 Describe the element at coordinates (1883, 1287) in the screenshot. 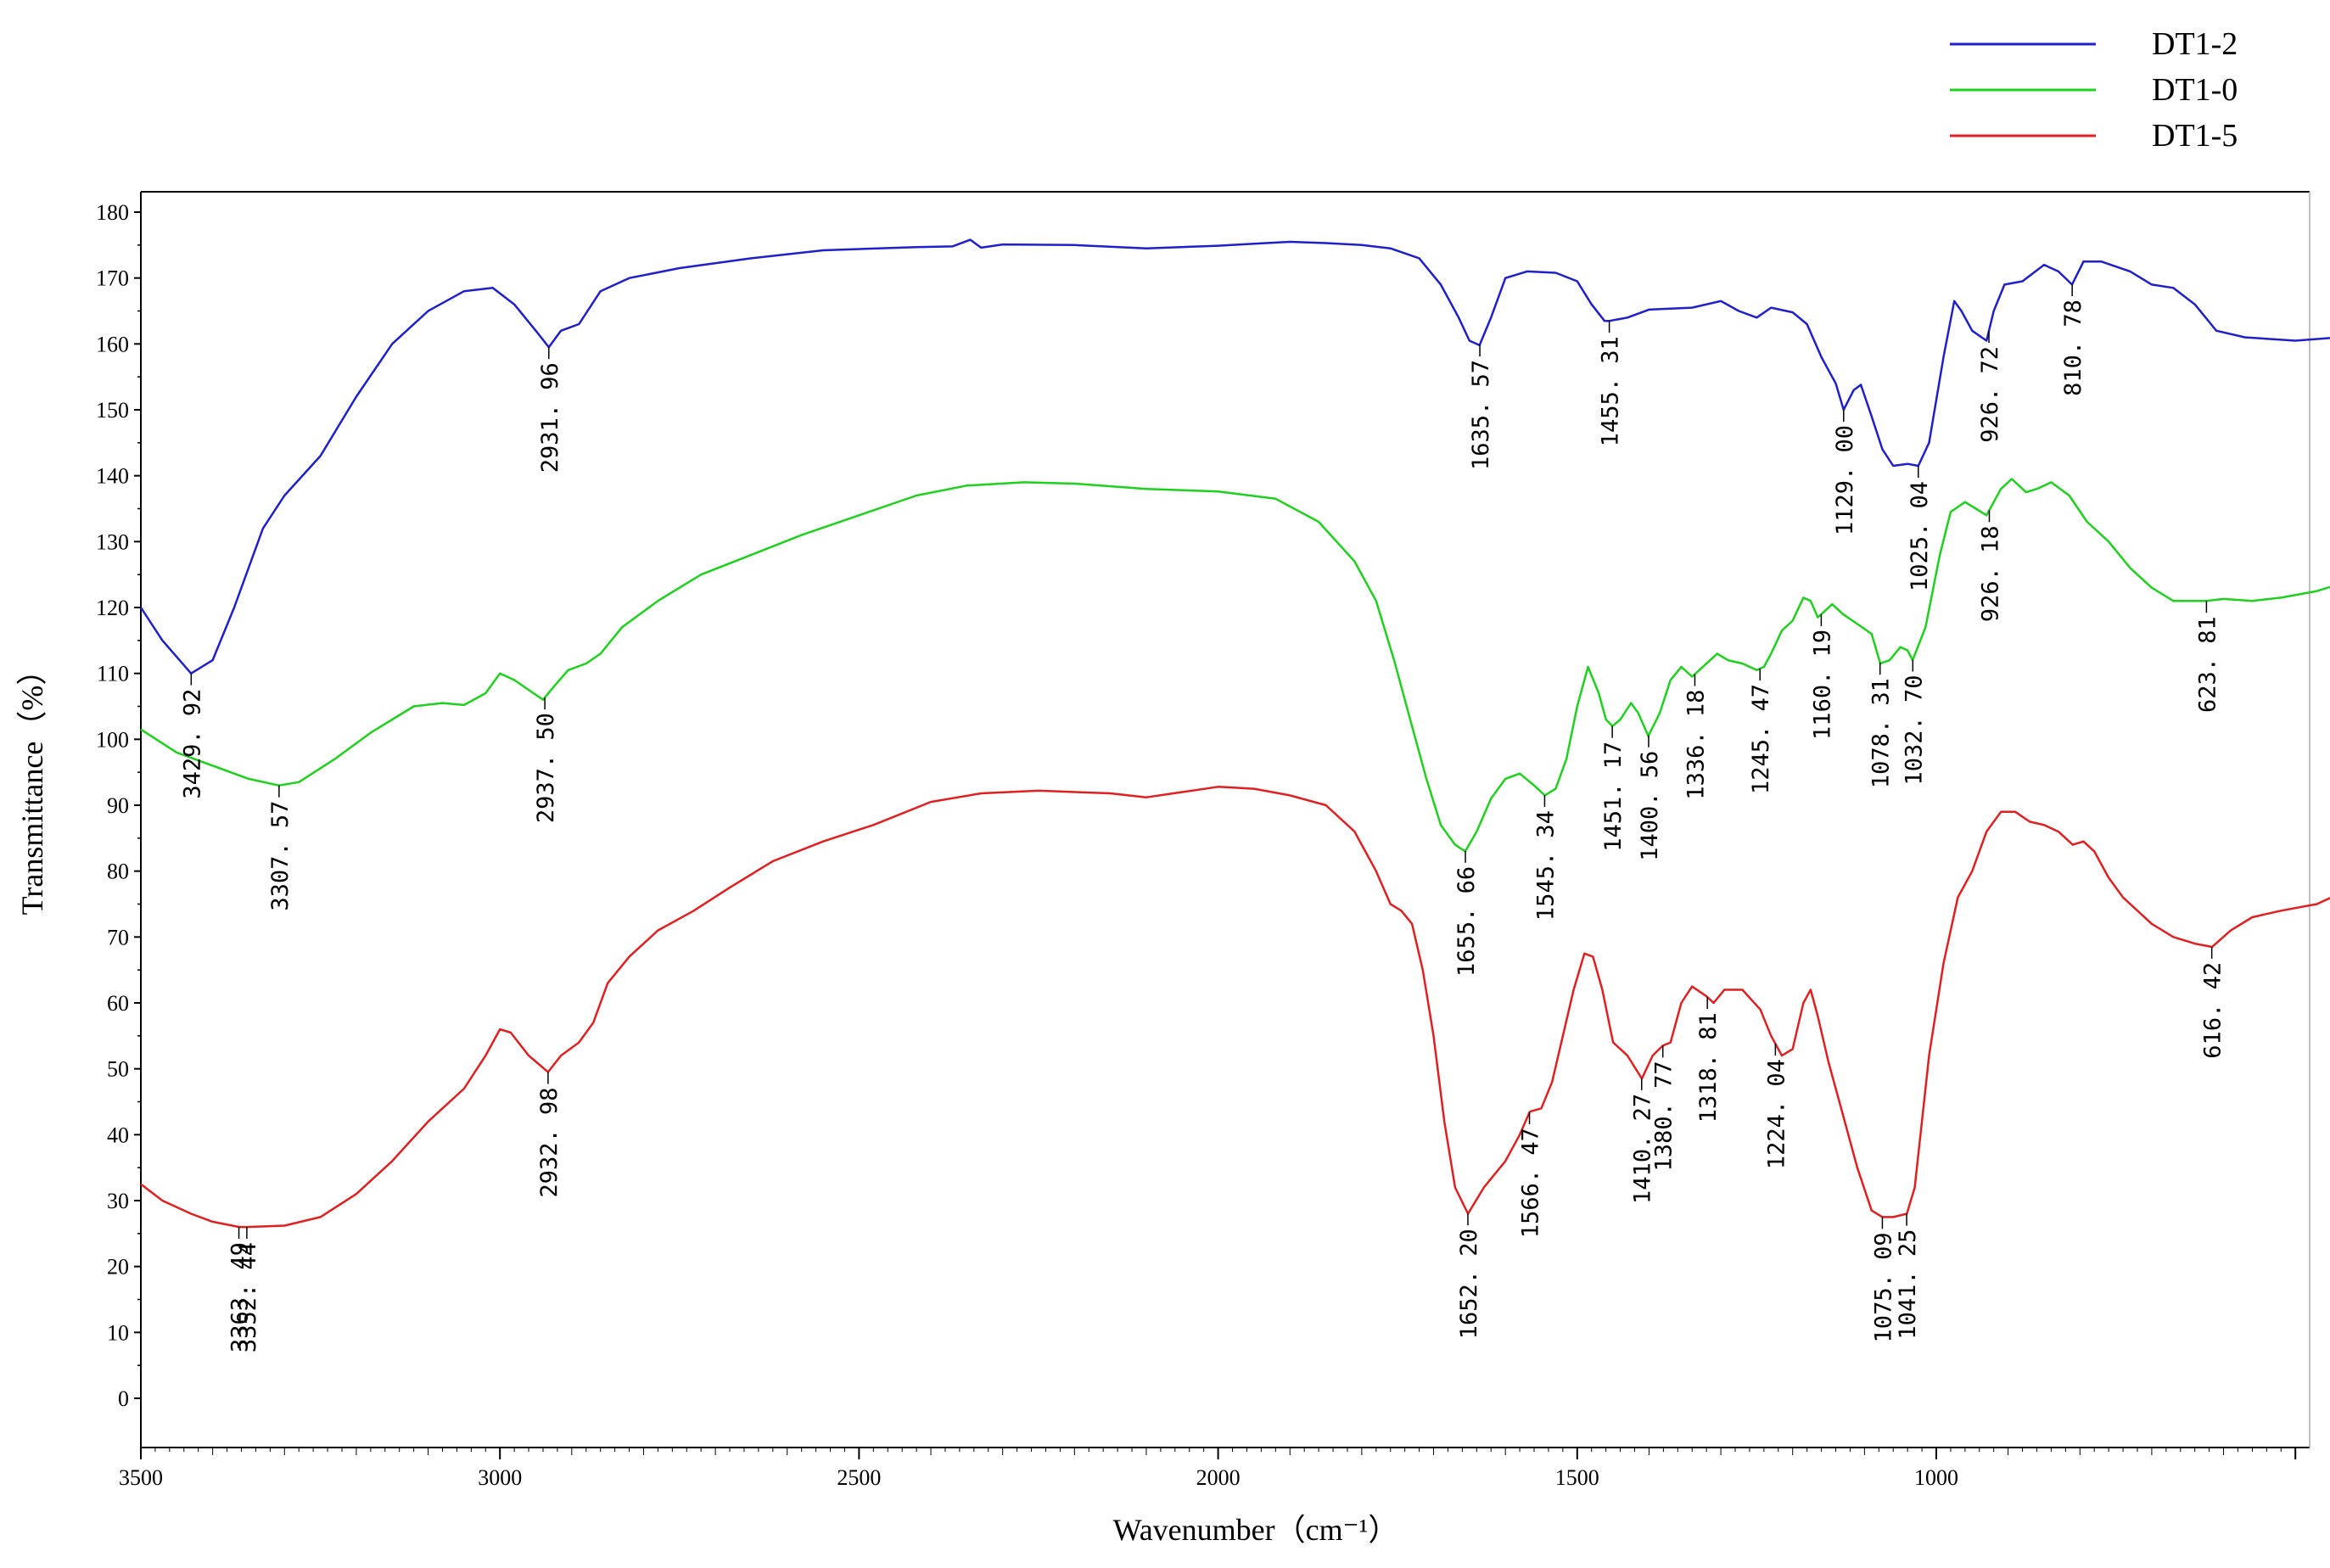

I see `peak-label: 1075. 09` at that location.